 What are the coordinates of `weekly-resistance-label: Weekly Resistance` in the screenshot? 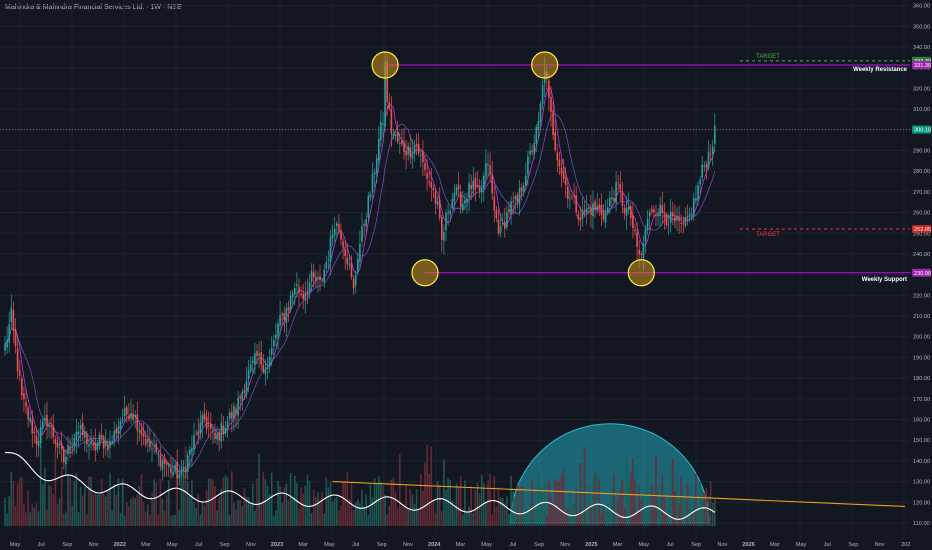 It's located at (880, 70).